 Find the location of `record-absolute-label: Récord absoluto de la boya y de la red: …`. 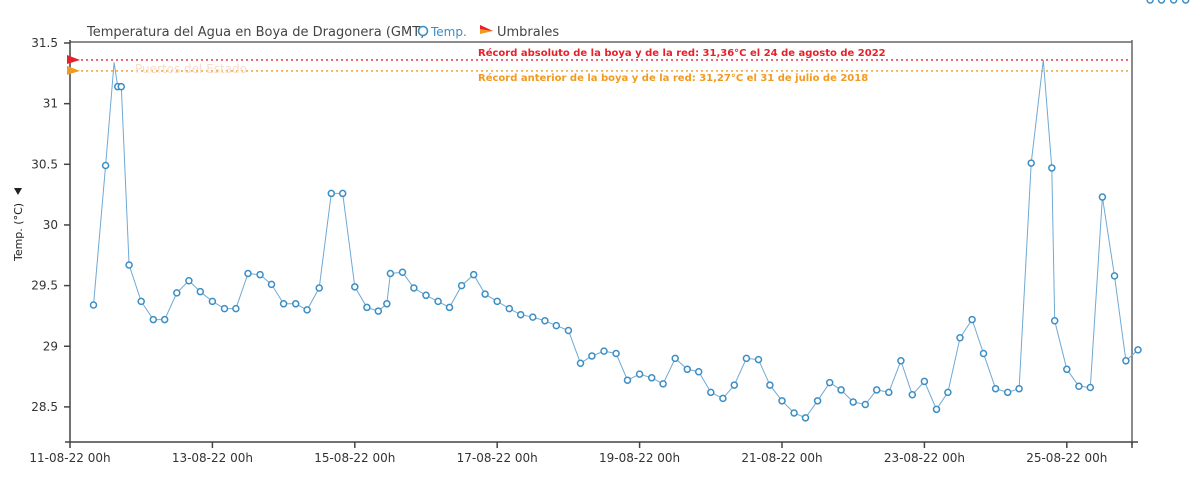

record-absolute-label: Récord absoluto de la boya y de la red: … is located at coordinates (682, 53).